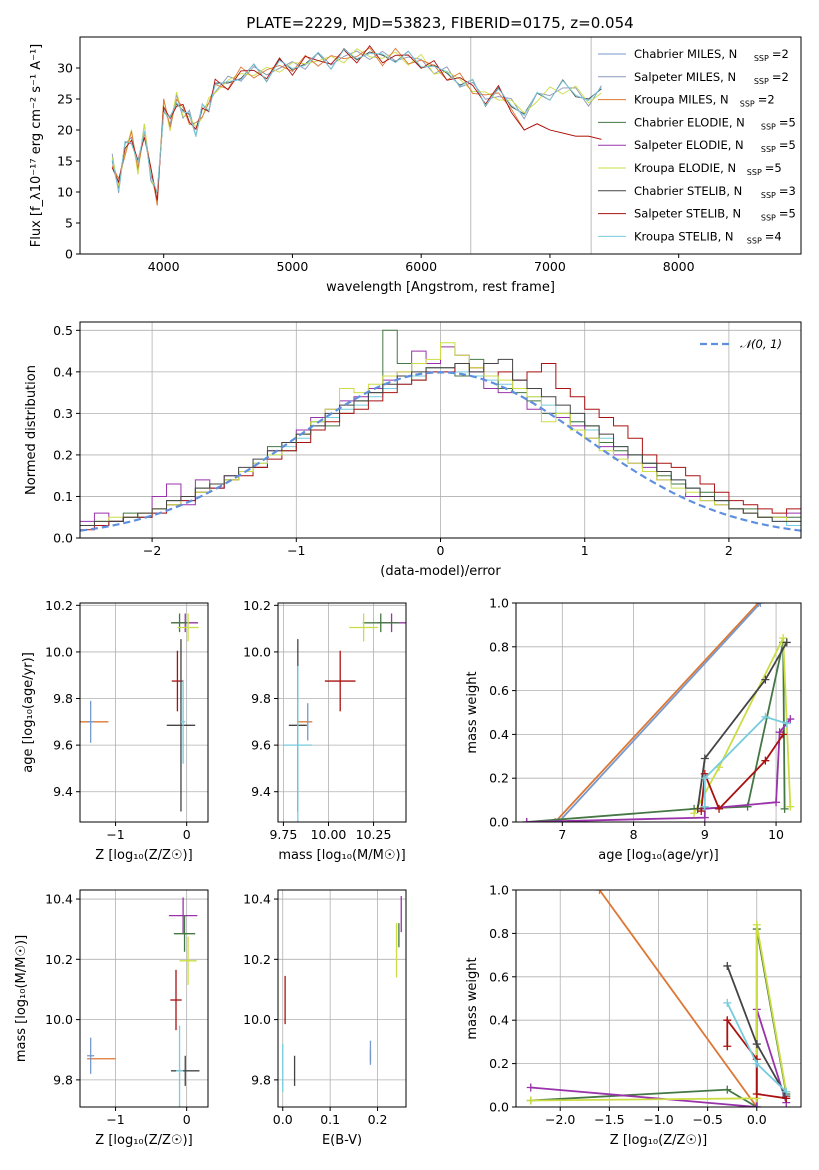 This screenshot has height=1170, width=819. I want to click on legend-entry: Chabrier MILES, N, so click(685, 54).